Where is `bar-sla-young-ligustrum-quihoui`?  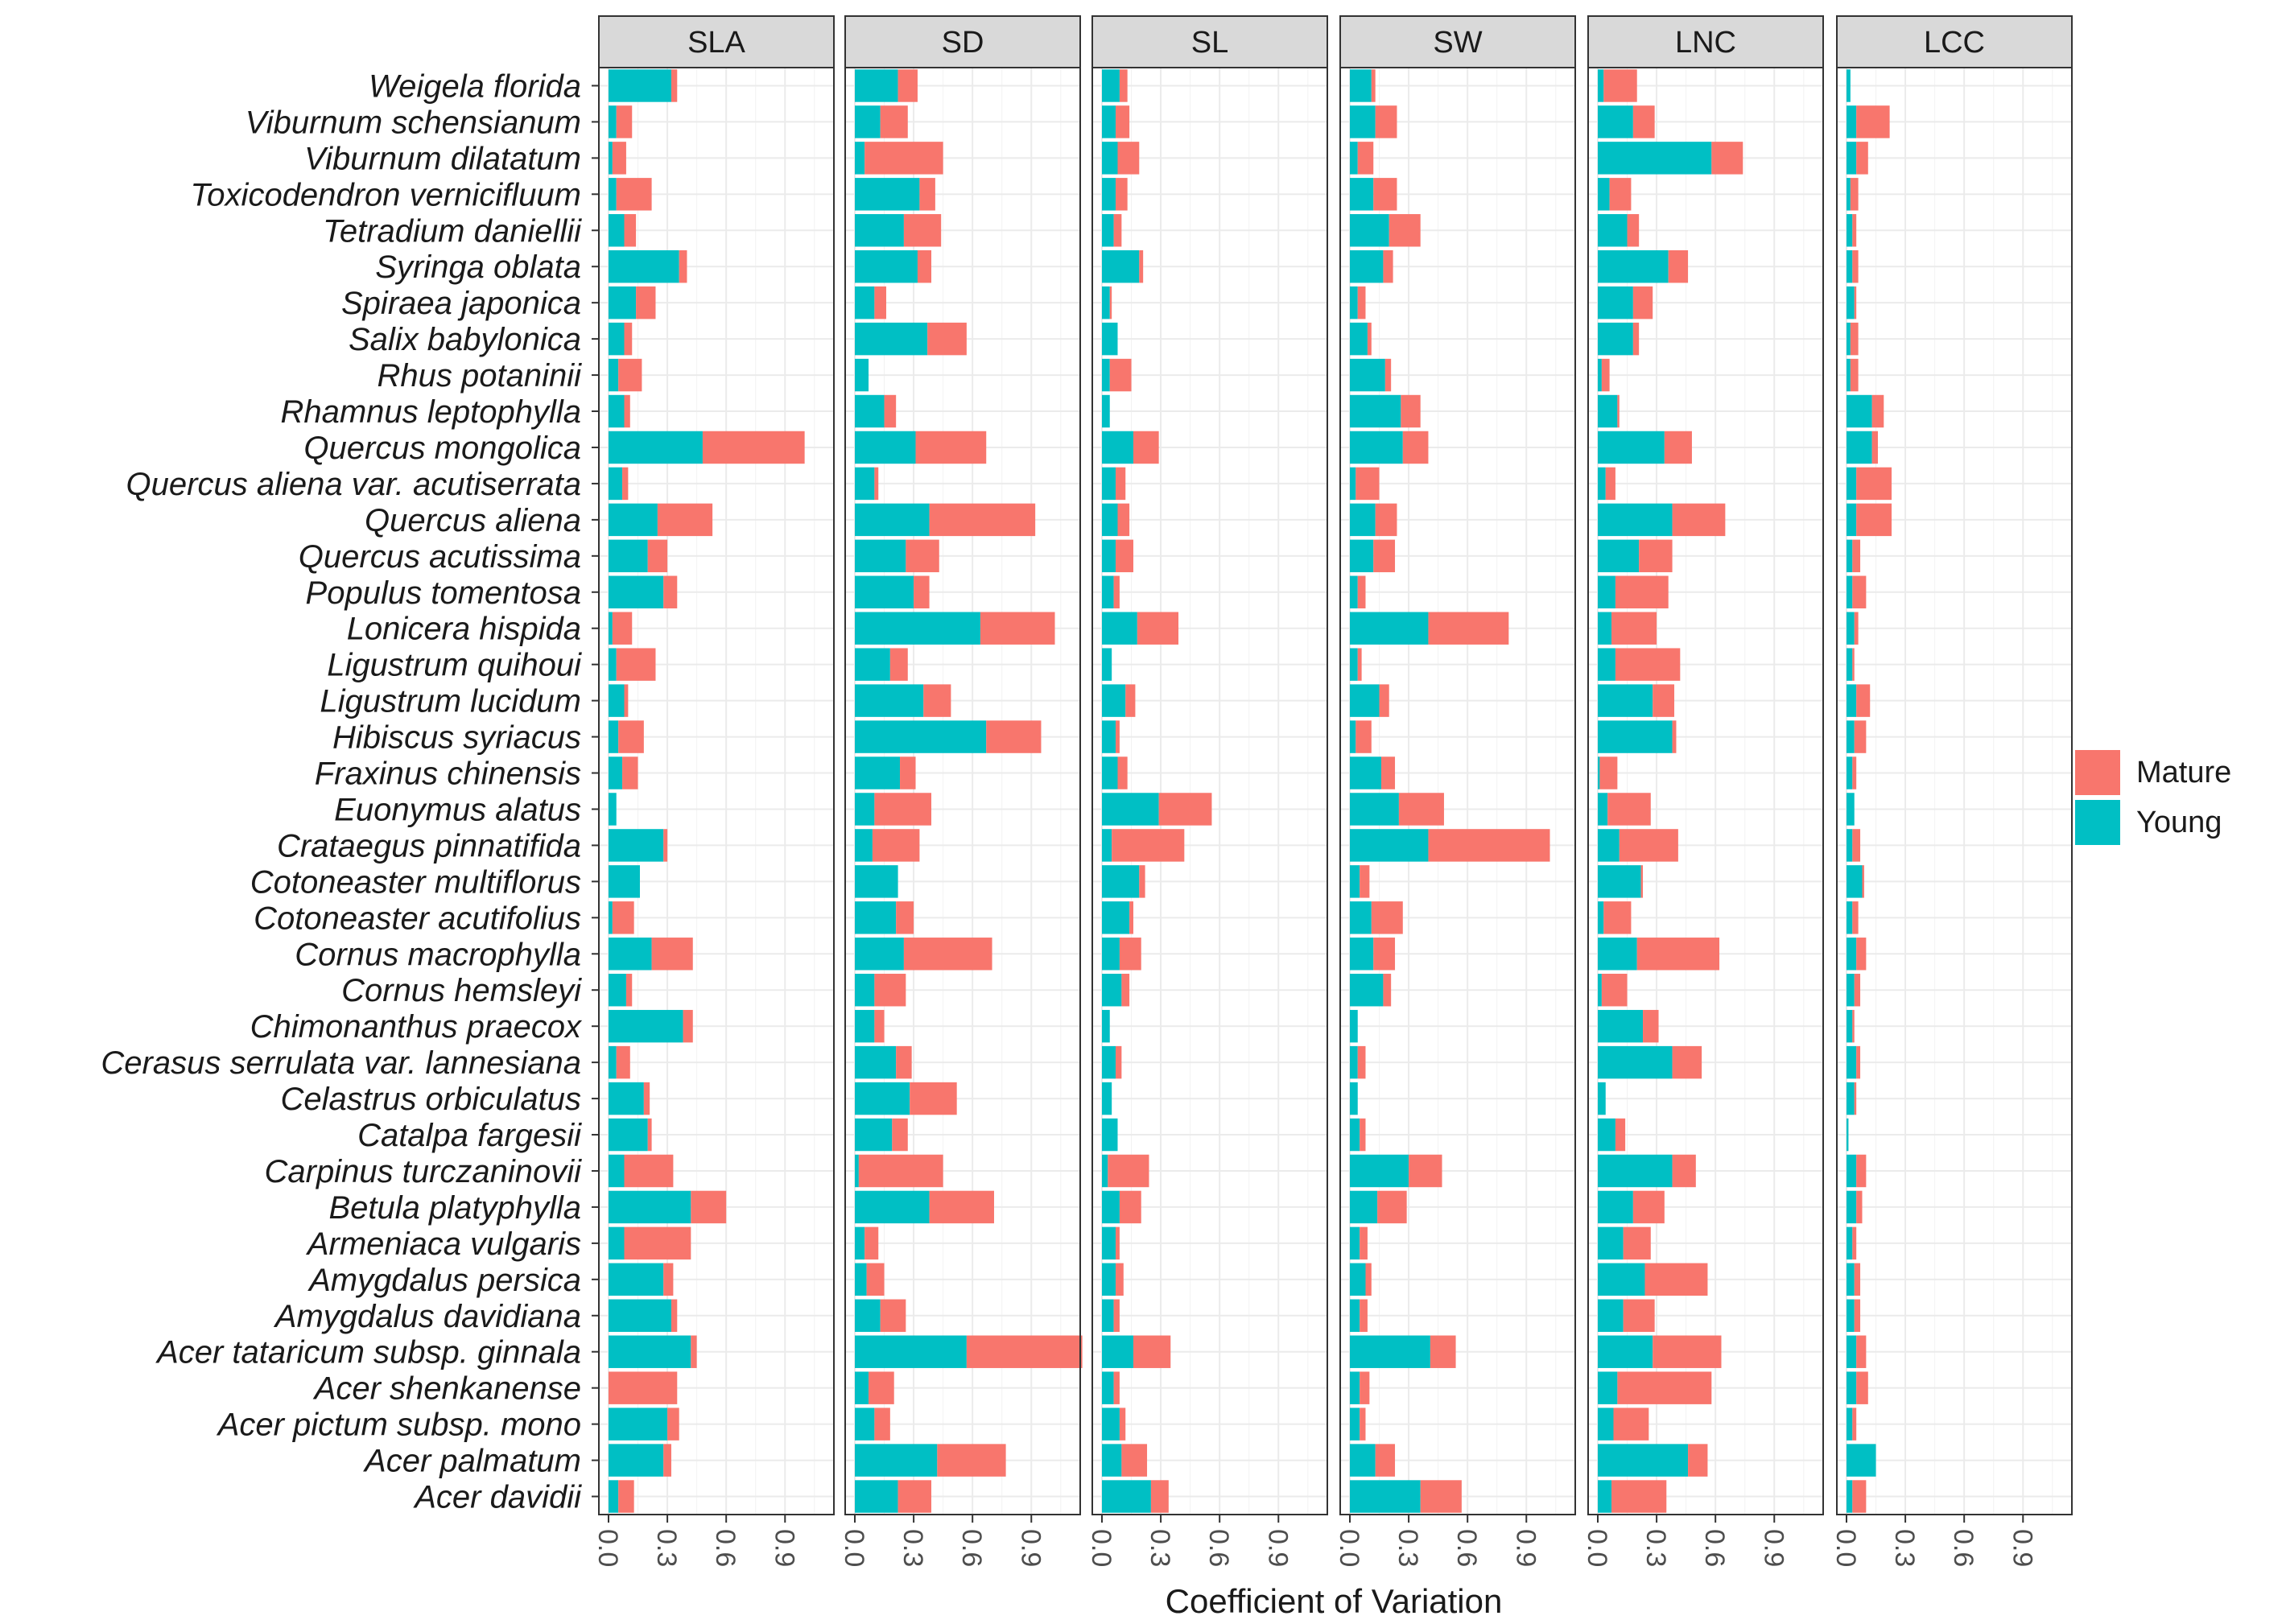 bar-sla-young-ligustrum-quihoui is located at coordinates (613, 664).